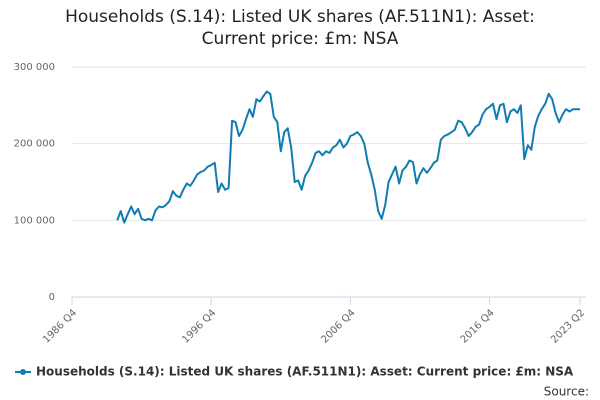  Describe the element at coordinates (34, 67) in the screenshot. I see `y-tick-label: 300 000` at that location.